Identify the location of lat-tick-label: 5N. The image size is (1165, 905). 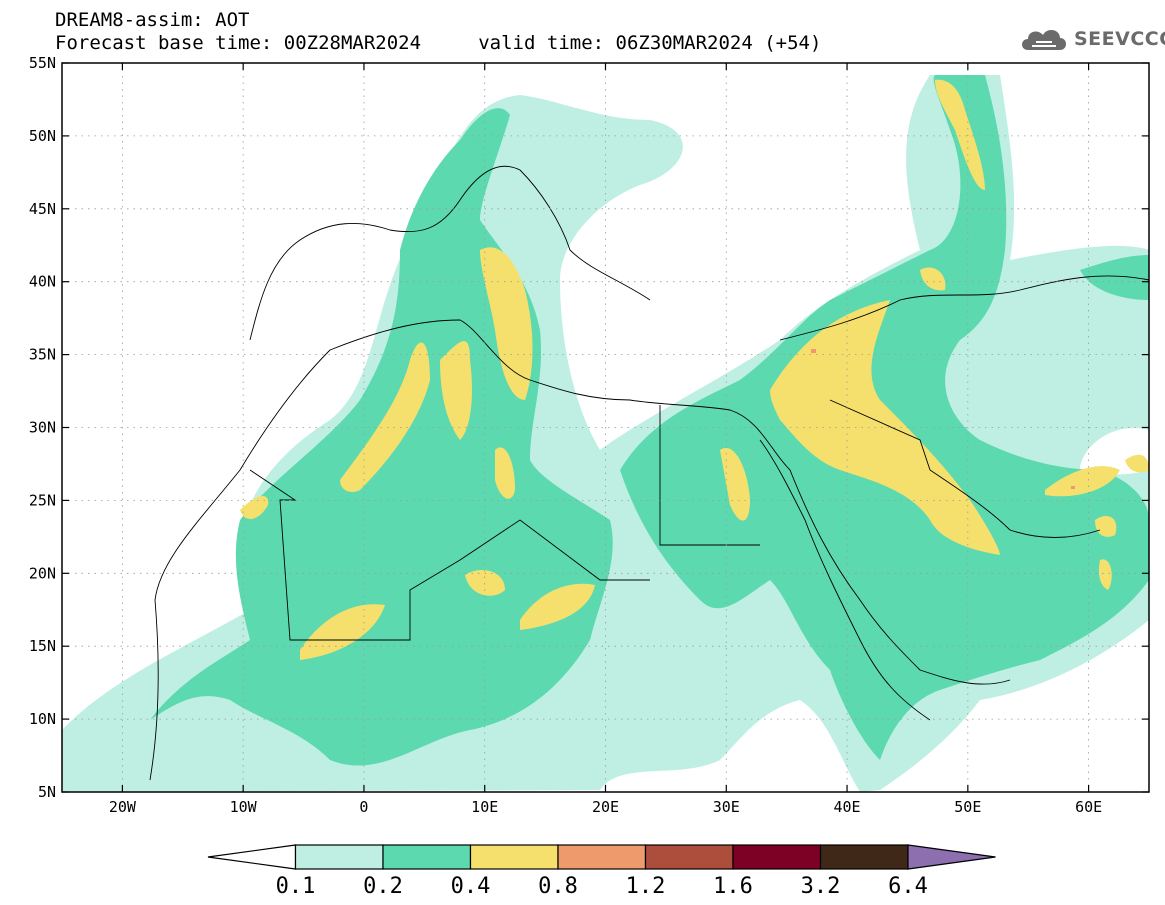
(47, 792).